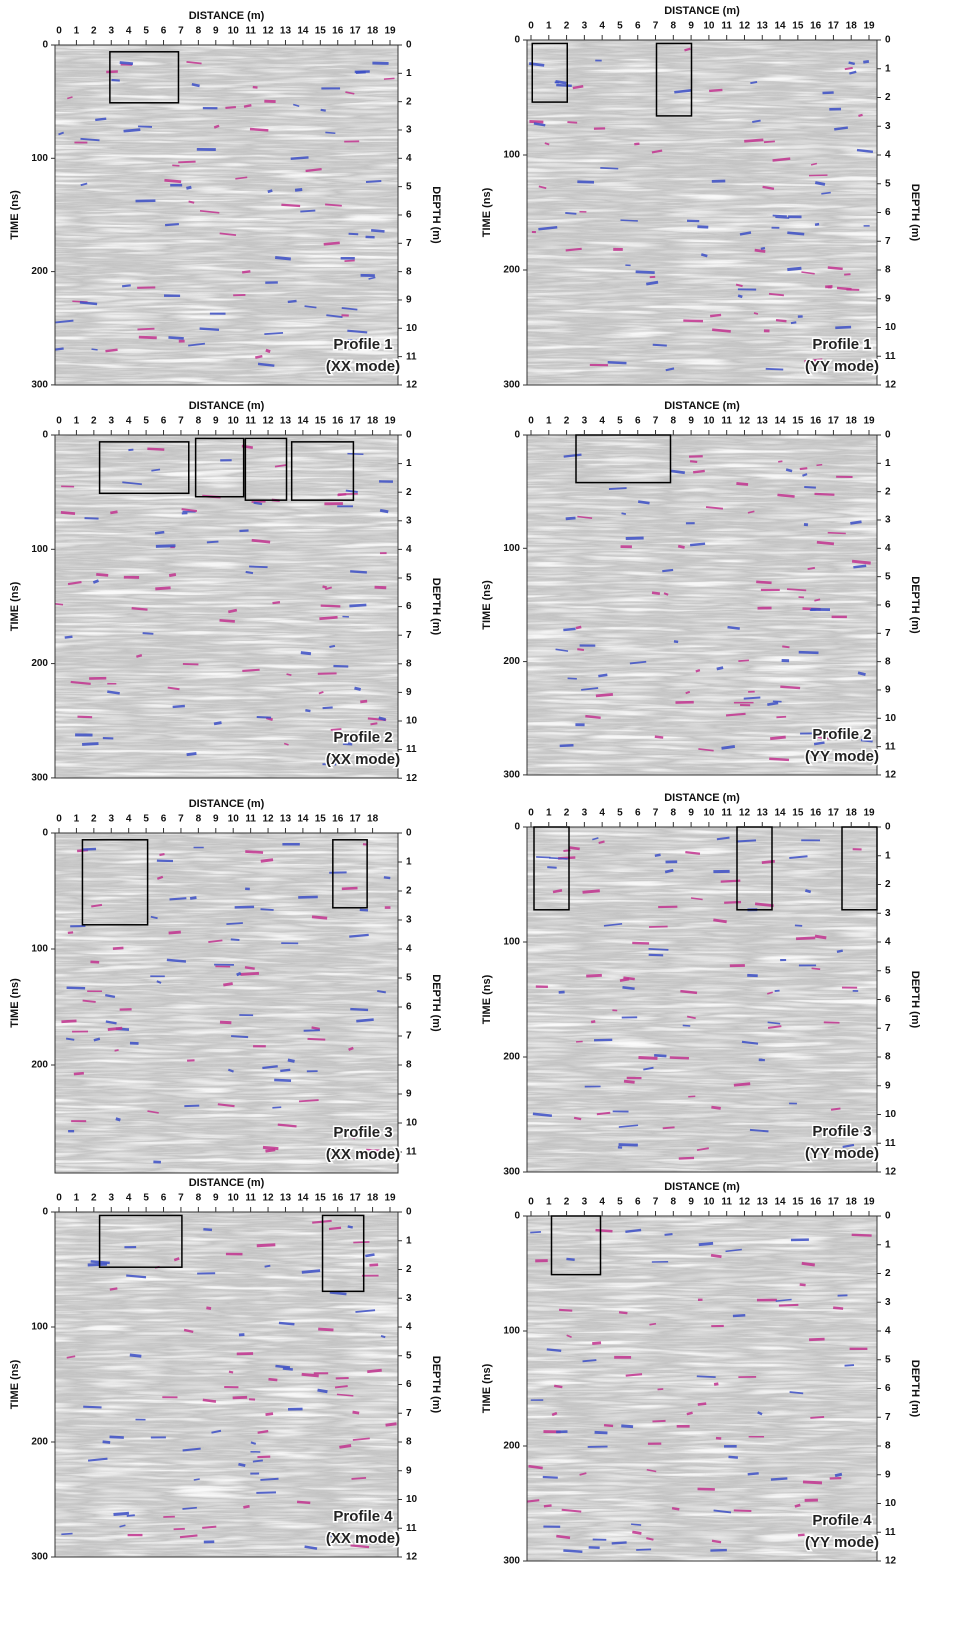 This screenshot has height=1630, width=964. Describe the element at coordinates (511, 1446) in the screenshot. I see `time-tick-label: 200` at that location.